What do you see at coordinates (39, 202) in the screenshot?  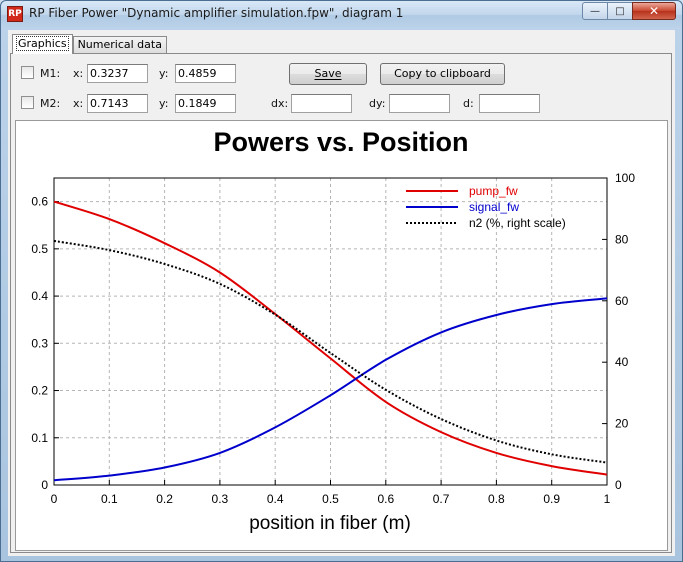 I see `y-tick-label: 0.6` at bounding box center [39, 202].